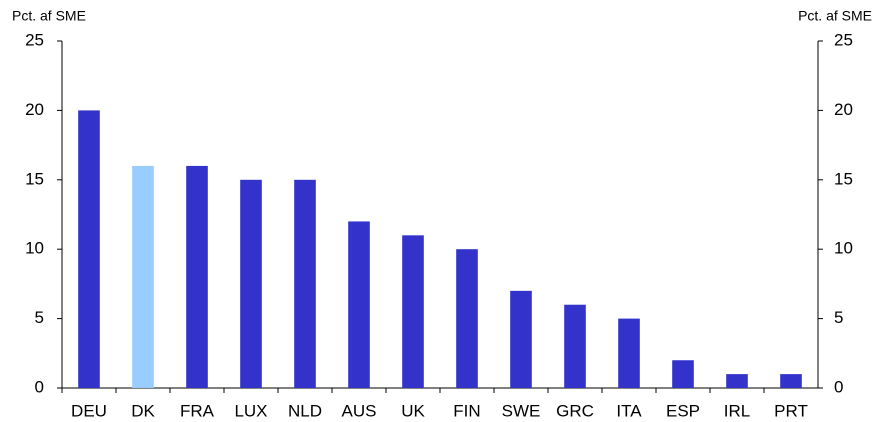 The image size is (886, 422). I want to click on y2-tick-label: 5, so click(838, 317).